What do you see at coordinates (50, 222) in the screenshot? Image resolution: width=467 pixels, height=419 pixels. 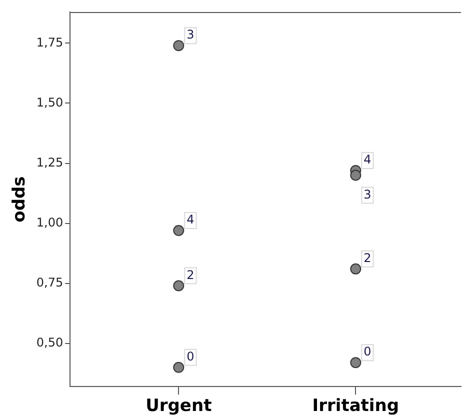 I see `y-tick-label: 1,00` at bounding box center [50, 222].